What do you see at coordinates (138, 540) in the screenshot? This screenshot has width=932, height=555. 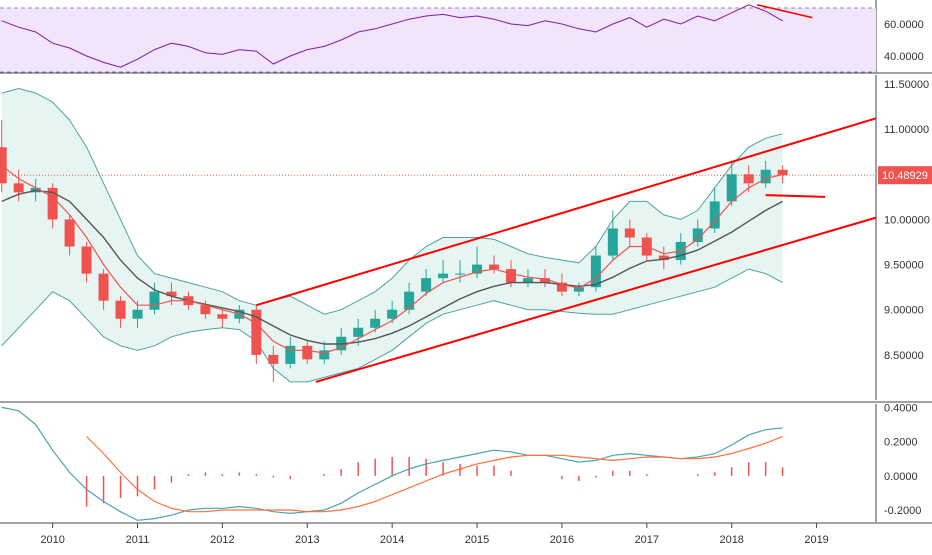 I see `x-tick-label: 2011` at bounding box center [138, 540].